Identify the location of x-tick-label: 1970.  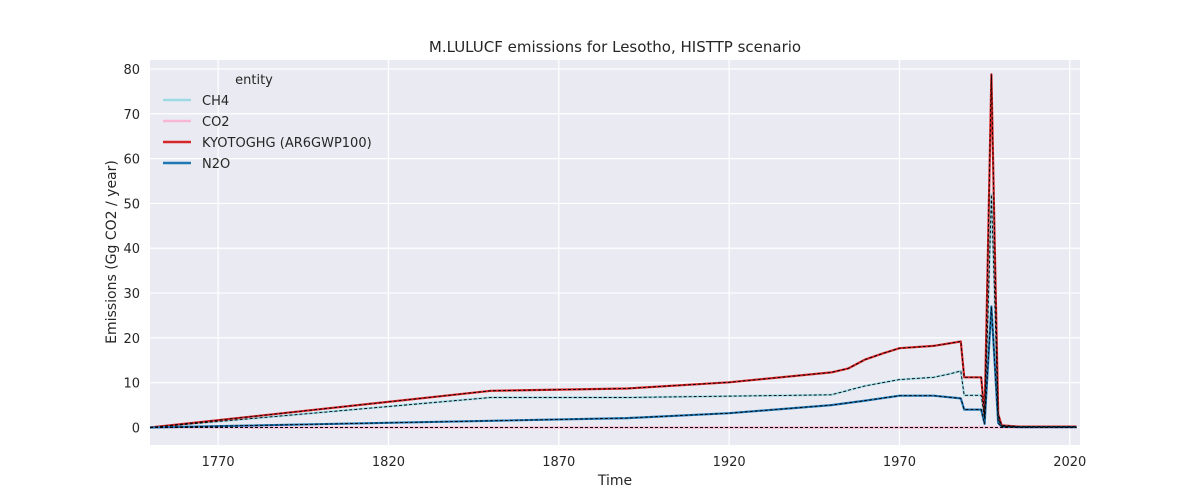
(899, 462).